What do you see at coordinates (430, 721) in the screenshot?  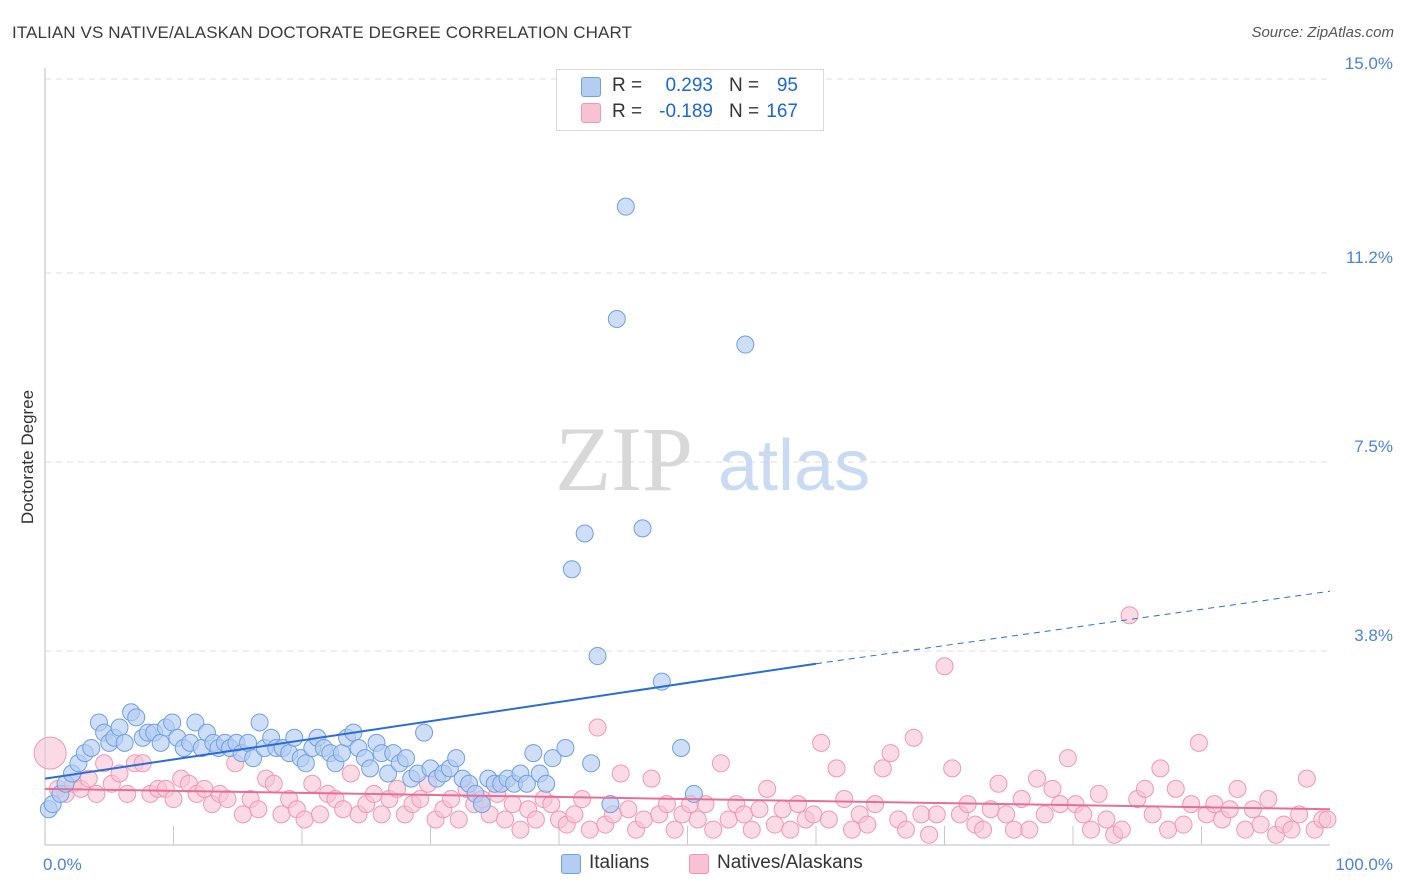 I see `italians-trend-line` at bounding box center [430, 721].